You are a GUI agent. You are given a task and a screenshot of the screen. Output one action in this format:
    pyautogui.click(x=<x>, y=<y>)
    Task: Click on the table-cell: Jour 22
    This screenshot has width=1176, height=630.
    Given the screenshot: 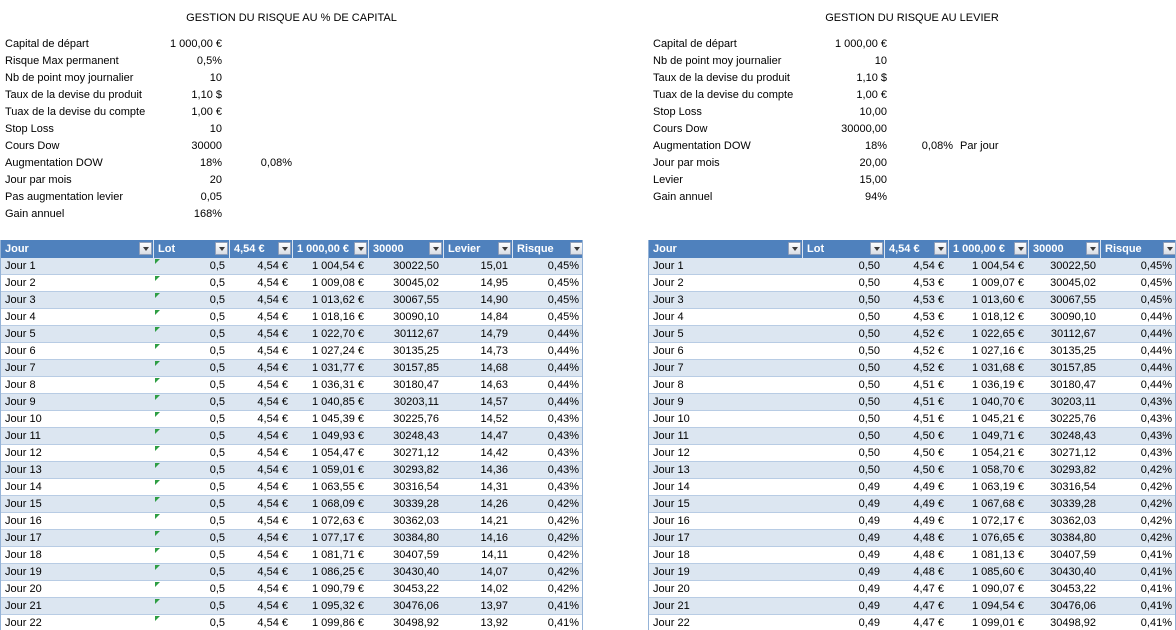 What is the action you would take?
    pyautogui.click(x=671, y=623)
    